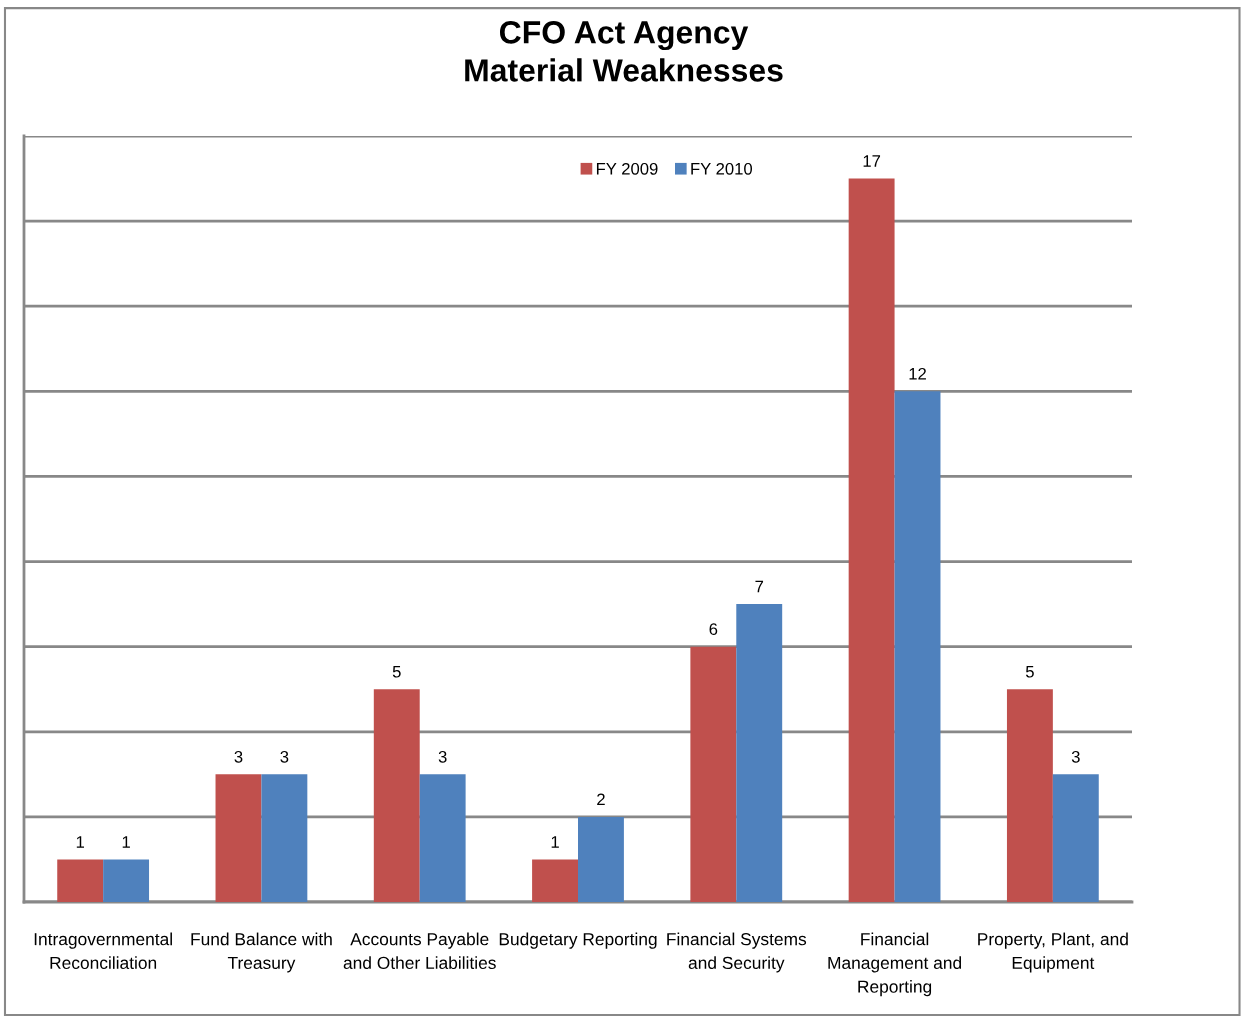 The width and height of the screenshot is (1247, 1017). Describe the element at coordinates (917, 373) in the screenshot. I see `data-label: 12` at that location.